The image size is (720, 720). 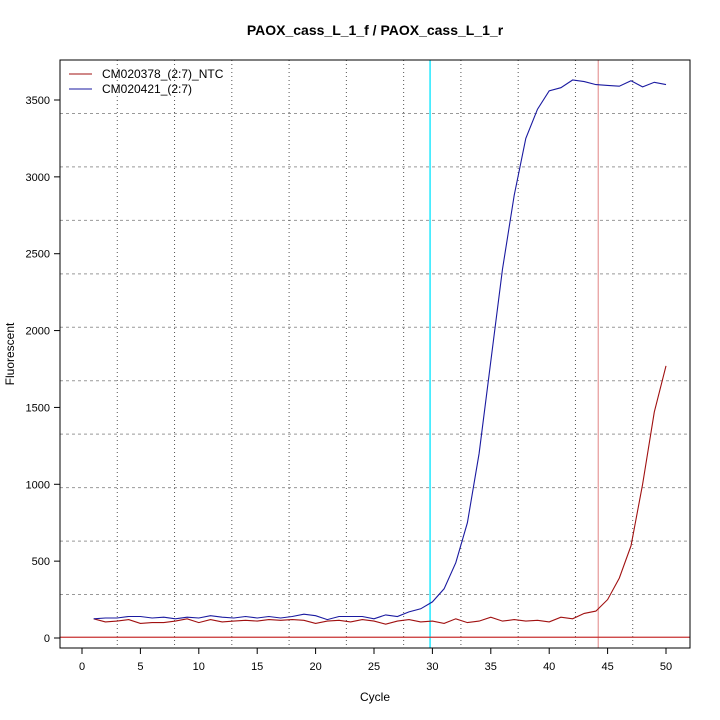 I want to click on x-tick-label: 45, so click(x=607, y=667).